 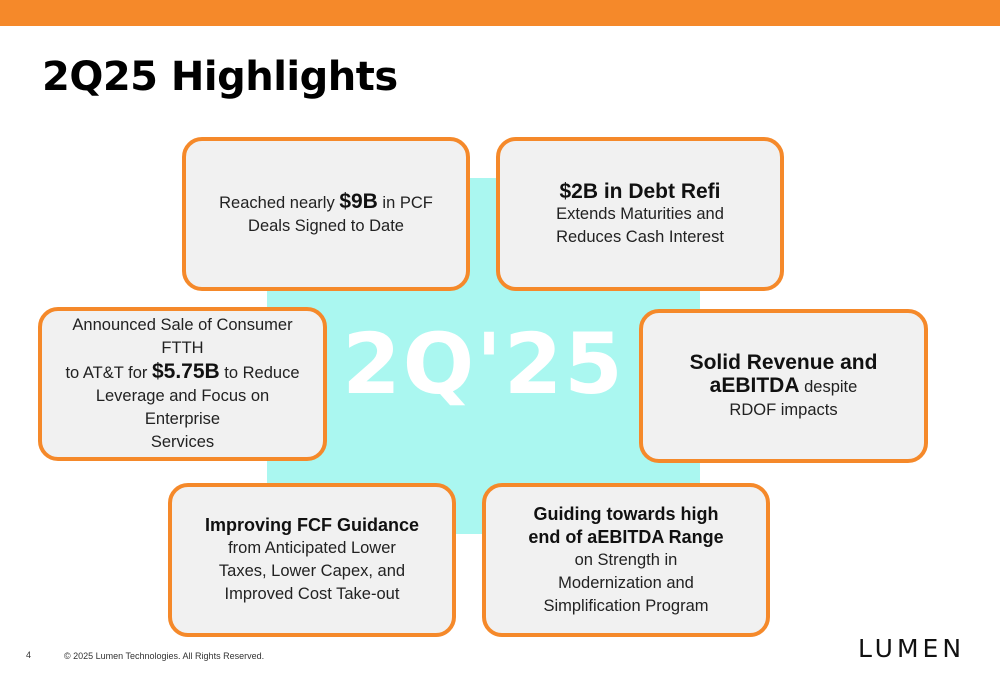 I want to click on card-line: Taxes, Lower Capex, and, so click(x=312, y=571).